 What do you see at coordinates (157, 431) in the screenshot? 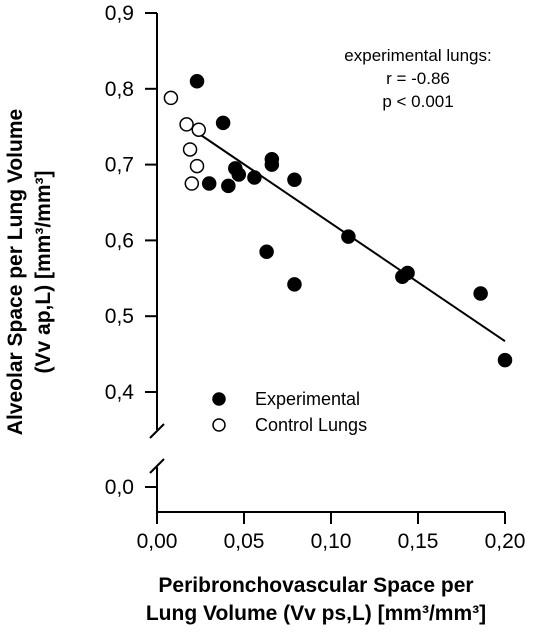
I see `y-axis-break-mark-upper` at bounding box center [157, 431].